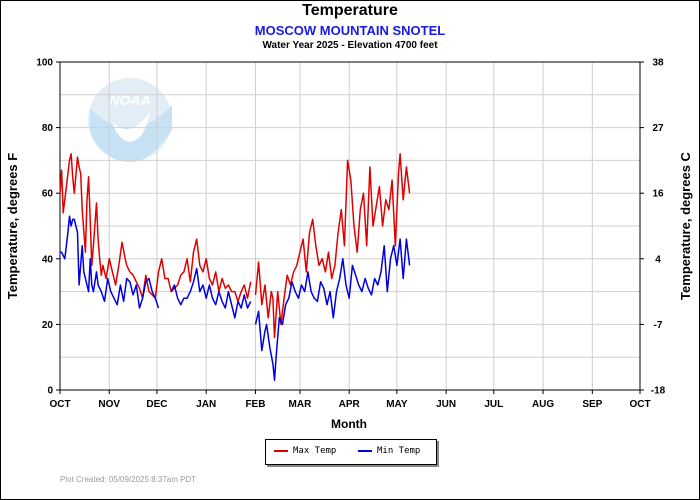 This screenshot has width=700, height=500. I want to click on x-tick-label: DEC, so click(156, 404).